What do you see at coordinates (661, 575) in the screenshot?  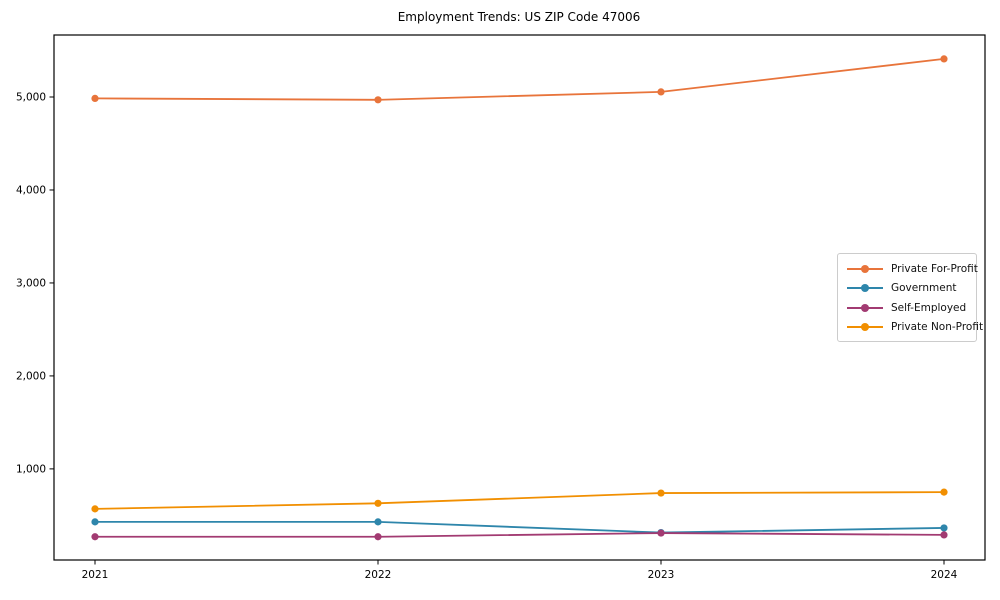 I see `x-tick-label: 2023` at bounding box center [661, 575].